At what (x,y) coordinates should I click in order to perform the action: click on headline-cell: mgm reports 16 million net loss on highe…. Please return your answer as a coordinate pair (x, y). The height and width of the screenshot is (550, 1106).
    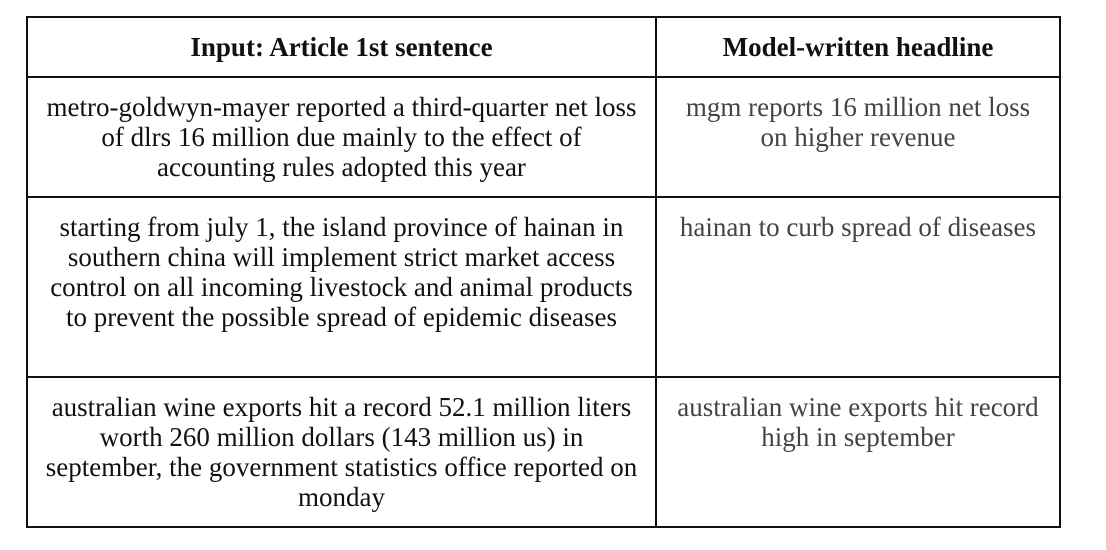
    Looking at the image, I should click on (858, 137).